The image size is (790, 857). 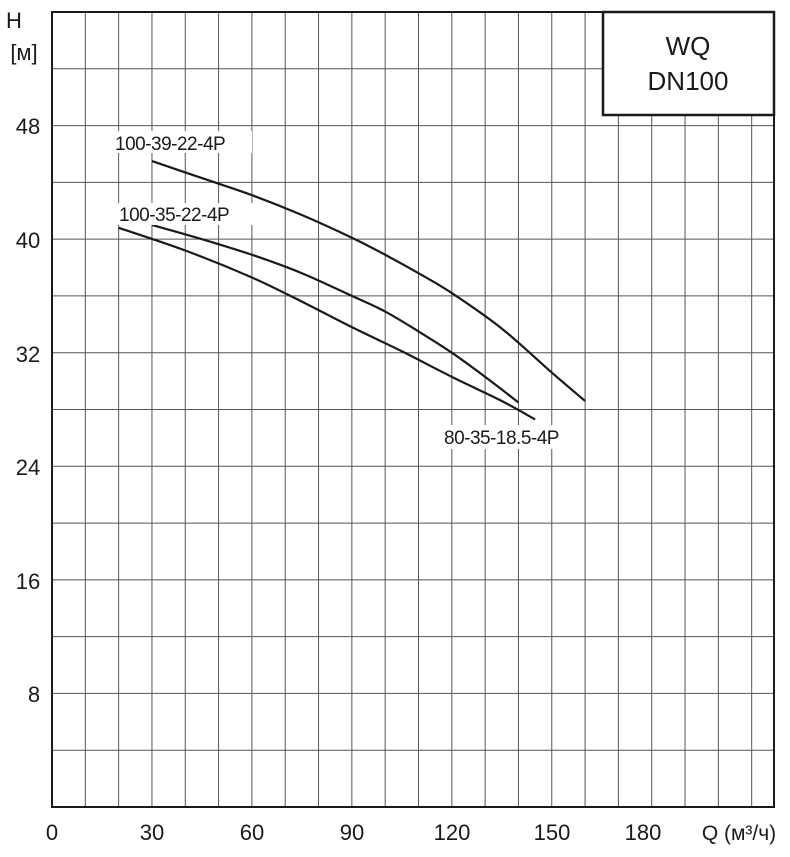 What do you see at coordinates (501, 438) in the screenshot?
I see `curve-label-80-35-18.5-4P: 80-35-18.5-4P` at bounding box center [501, 438].